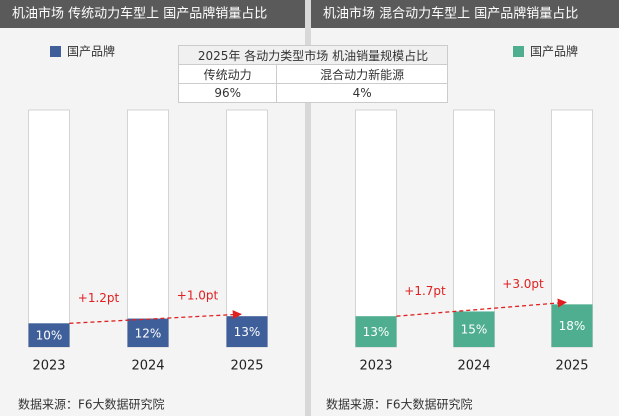 The image size is (619, 416). Describe the element at coordinates (308, 208) in the screenshot. I see `divider` at that location.